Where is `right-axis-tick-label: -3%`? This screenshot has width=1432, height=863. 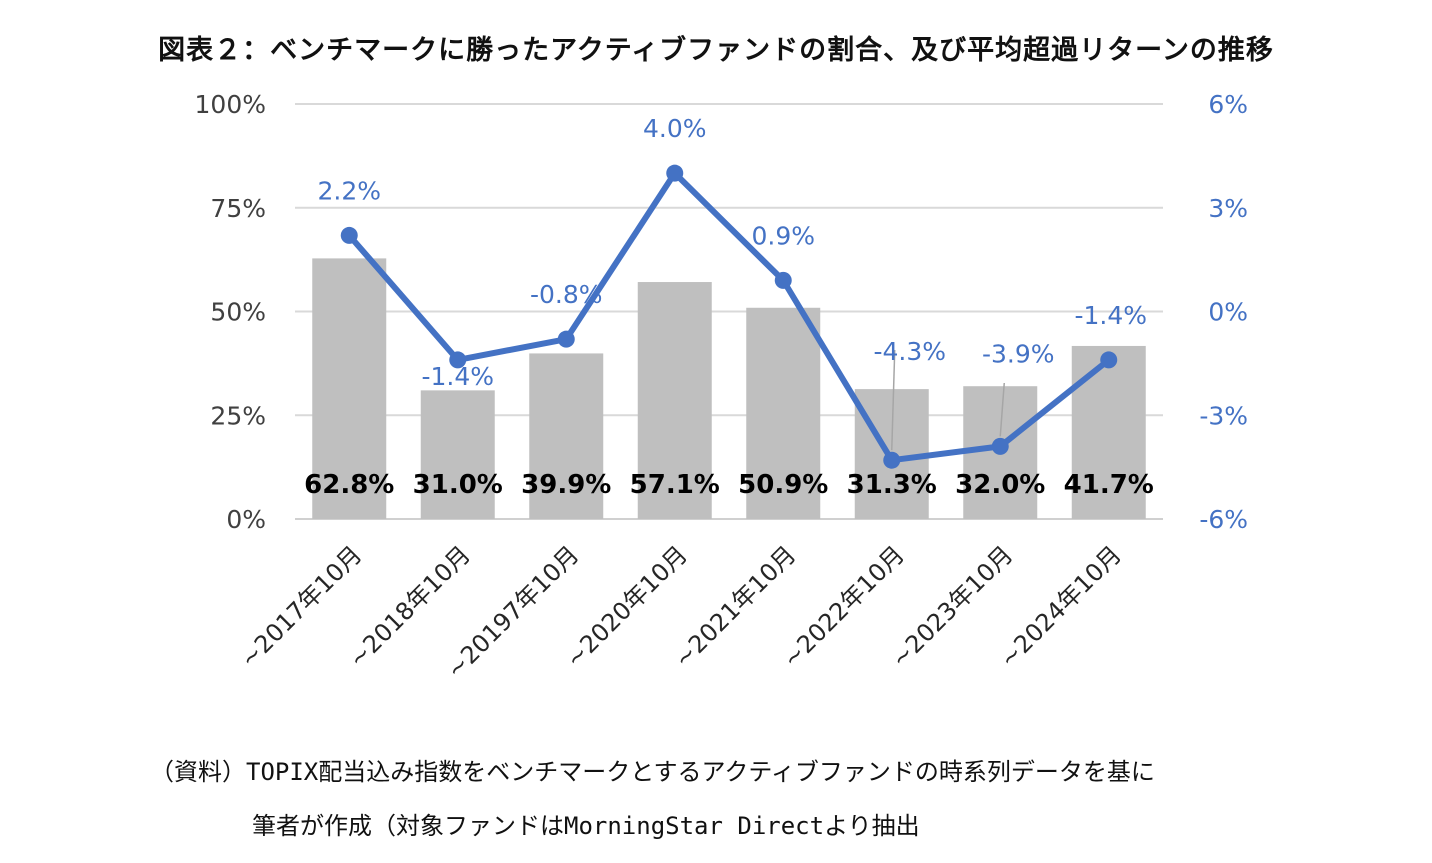 right-axis-tick-label: -3% is located at coordinates (1223, 415).